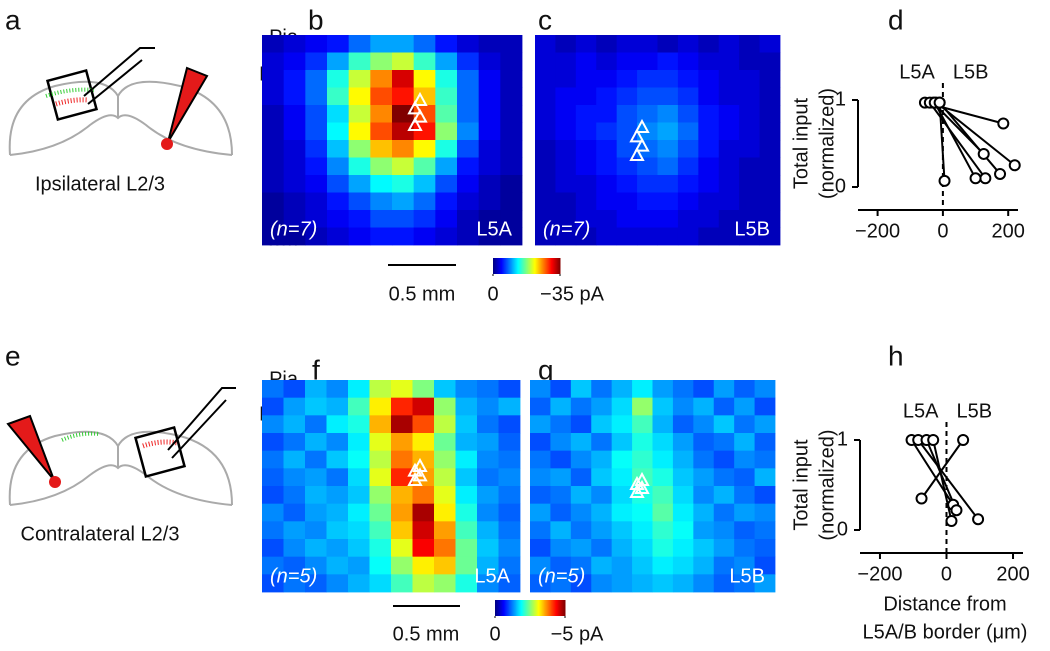 This screenshot has height=651, width=1050. Describe the element at coordinates (494, 634) in the screenshot. I see `colorbar-tick-label: 0` at that location.